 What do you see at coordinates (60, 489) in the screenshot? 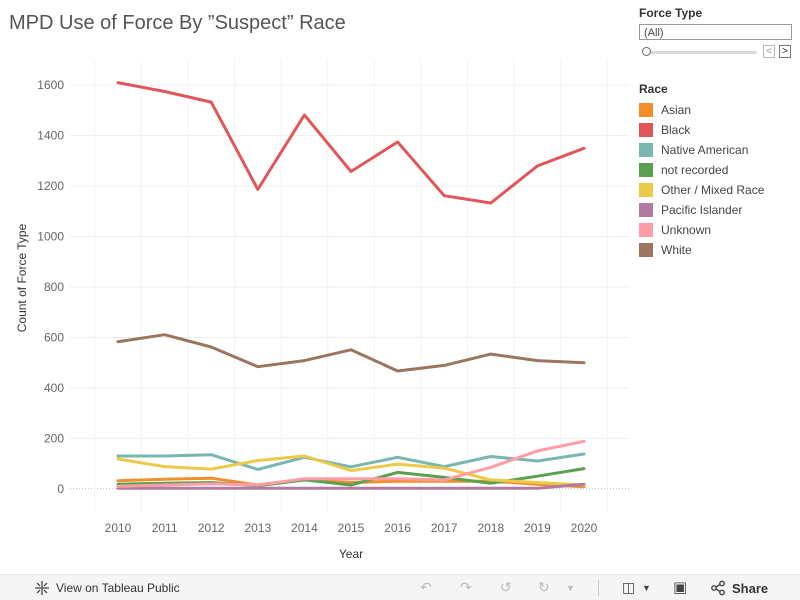
I see `y-tick-label: 0` at bounding box center [60, 489].